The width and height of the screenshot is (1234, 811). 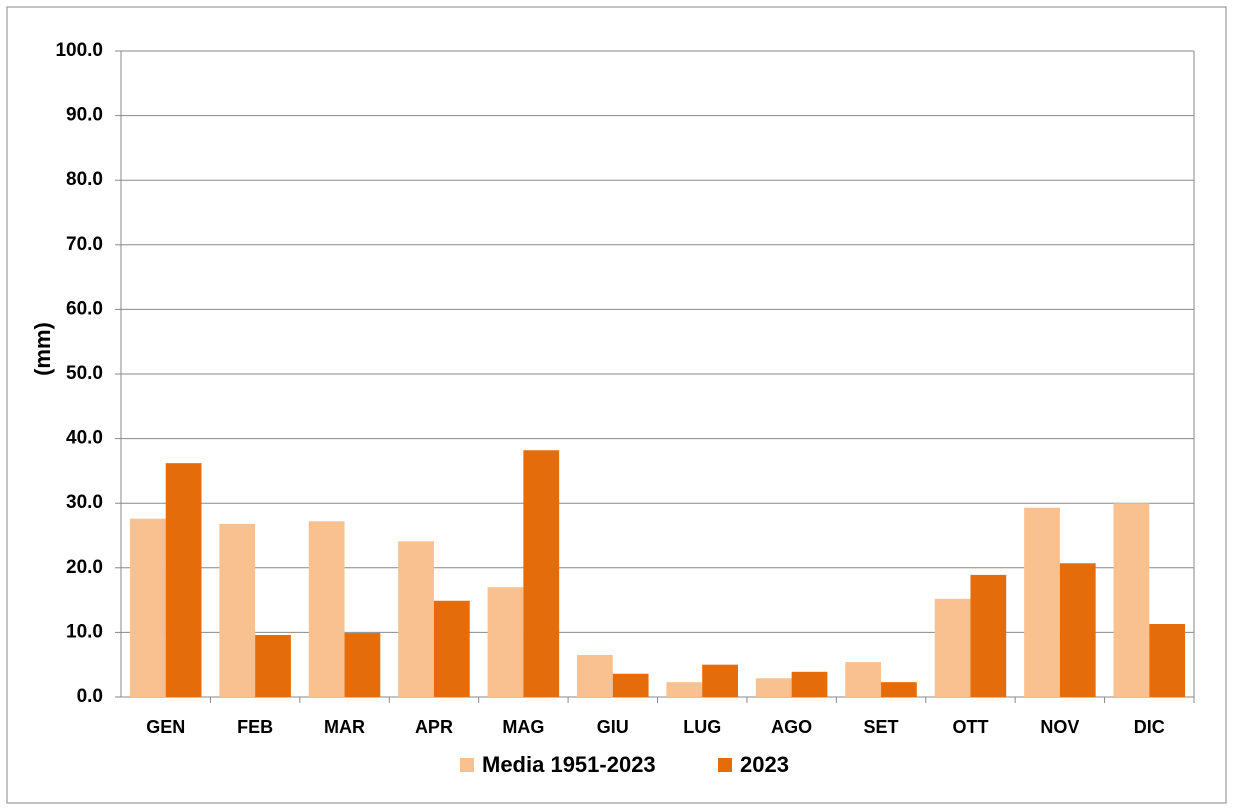 I want to click on x-tick-label: APR, so click(x=434, y=727).